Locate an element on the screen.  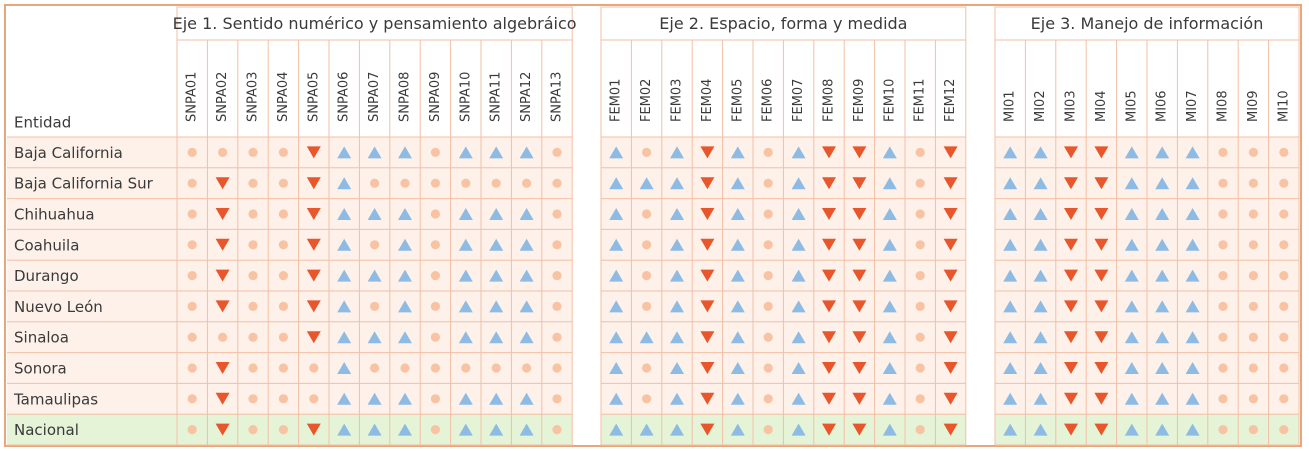
row-label: Durango is located at coordinates (46, 276).